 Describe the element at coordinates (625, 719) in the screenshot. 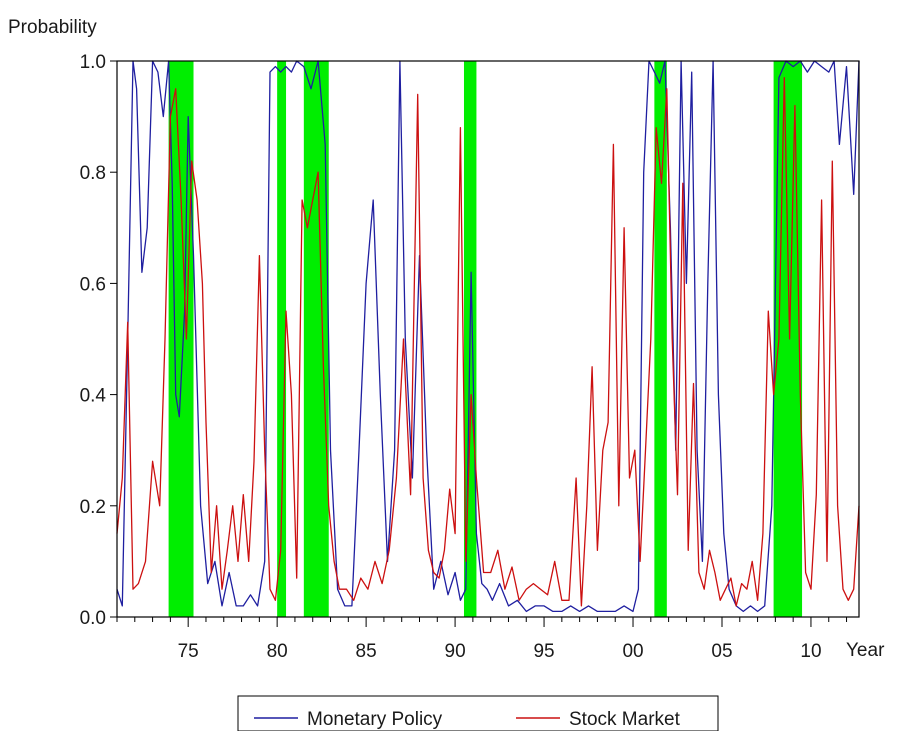

I see `legend-label-stock-market: Stock Market` at that location.